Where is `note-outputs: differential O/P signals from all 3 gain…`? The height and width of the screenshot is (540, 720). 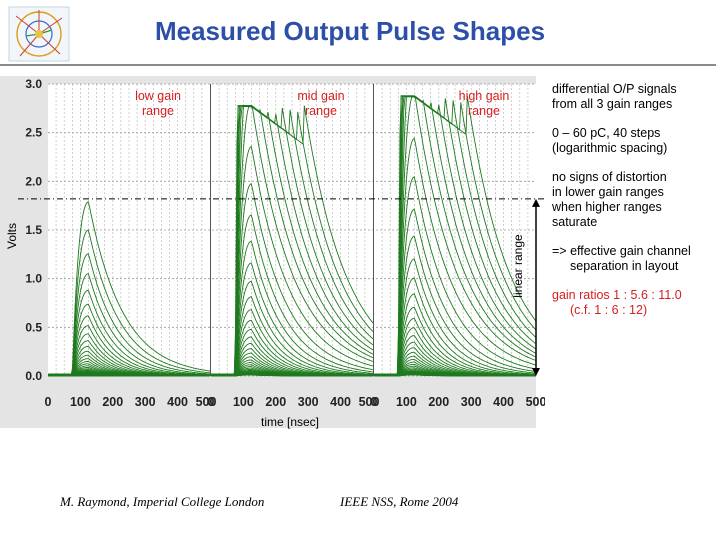 note-outputs: differential O/P signals from all 3 gain… is located at coordinates (635, 97).